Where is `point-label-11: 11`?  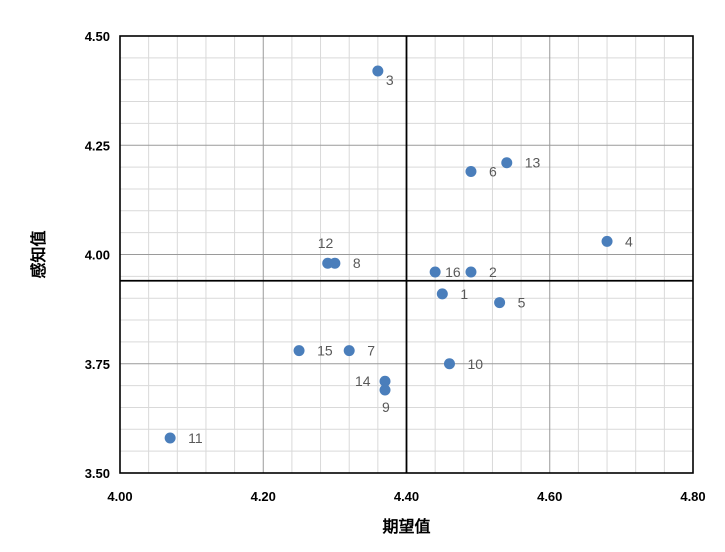 point-label-11: 11 is located at coordinates (195, 438).